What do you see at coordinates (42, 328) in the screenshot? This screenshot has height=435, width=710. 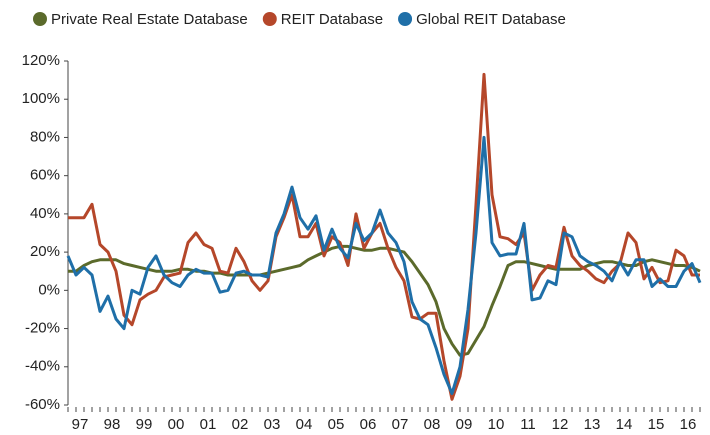 I see `y-tick-label: -20%` at bounding box center [42, 328].